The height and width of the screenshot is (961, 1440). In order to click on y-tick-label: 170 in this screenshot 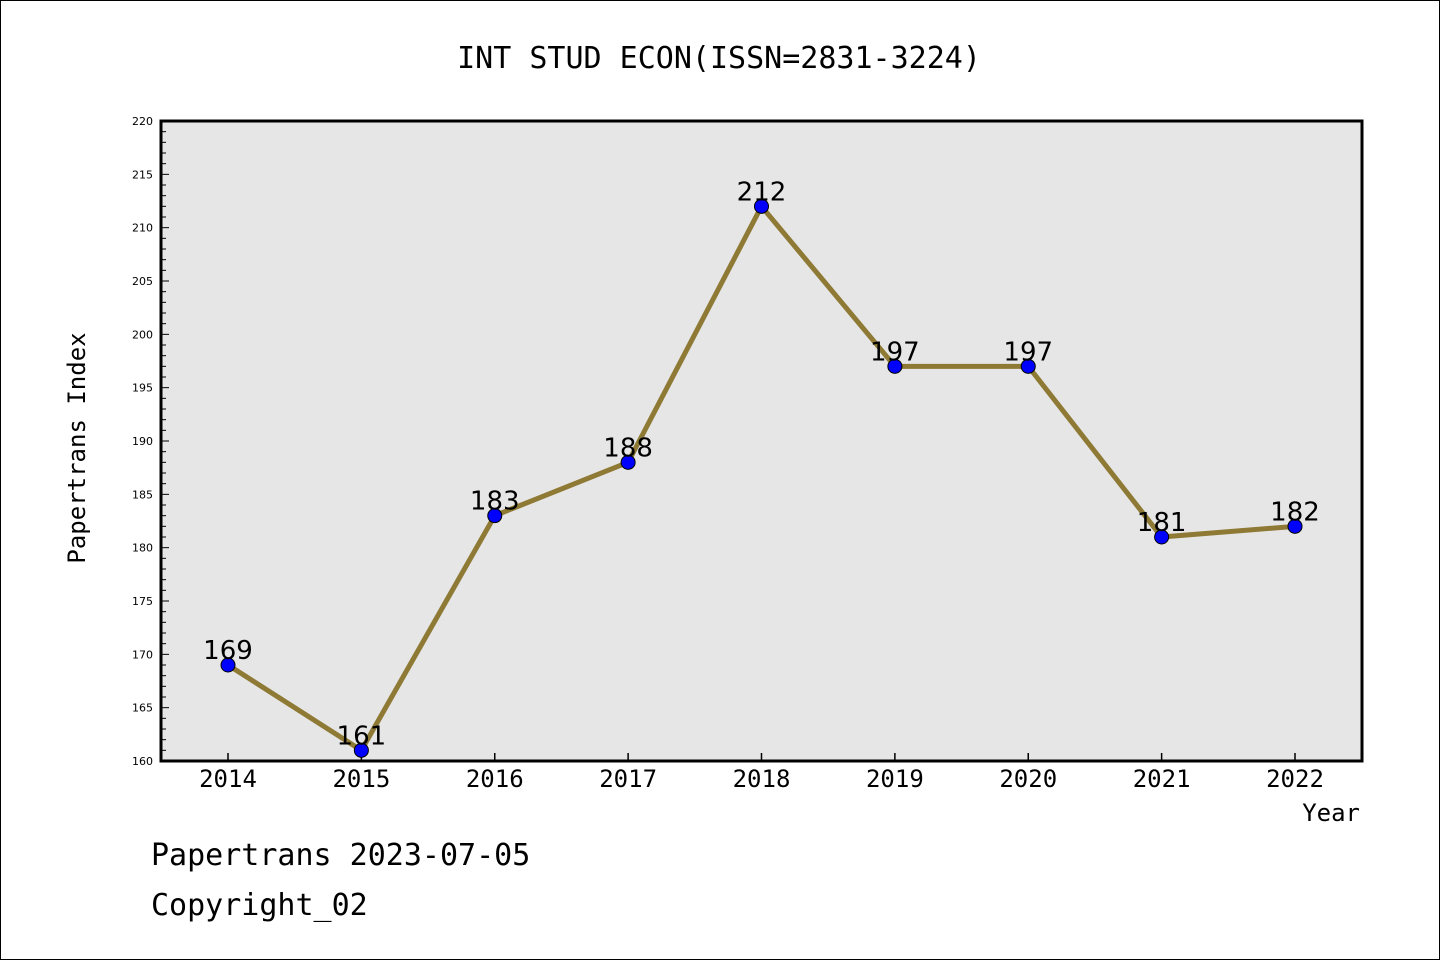, I will do `click(142, 654)`.